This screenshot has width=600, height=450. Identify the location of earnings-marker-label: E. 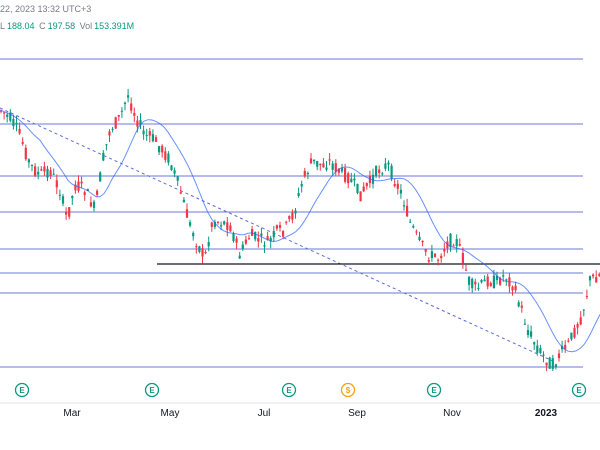
(289, 390).